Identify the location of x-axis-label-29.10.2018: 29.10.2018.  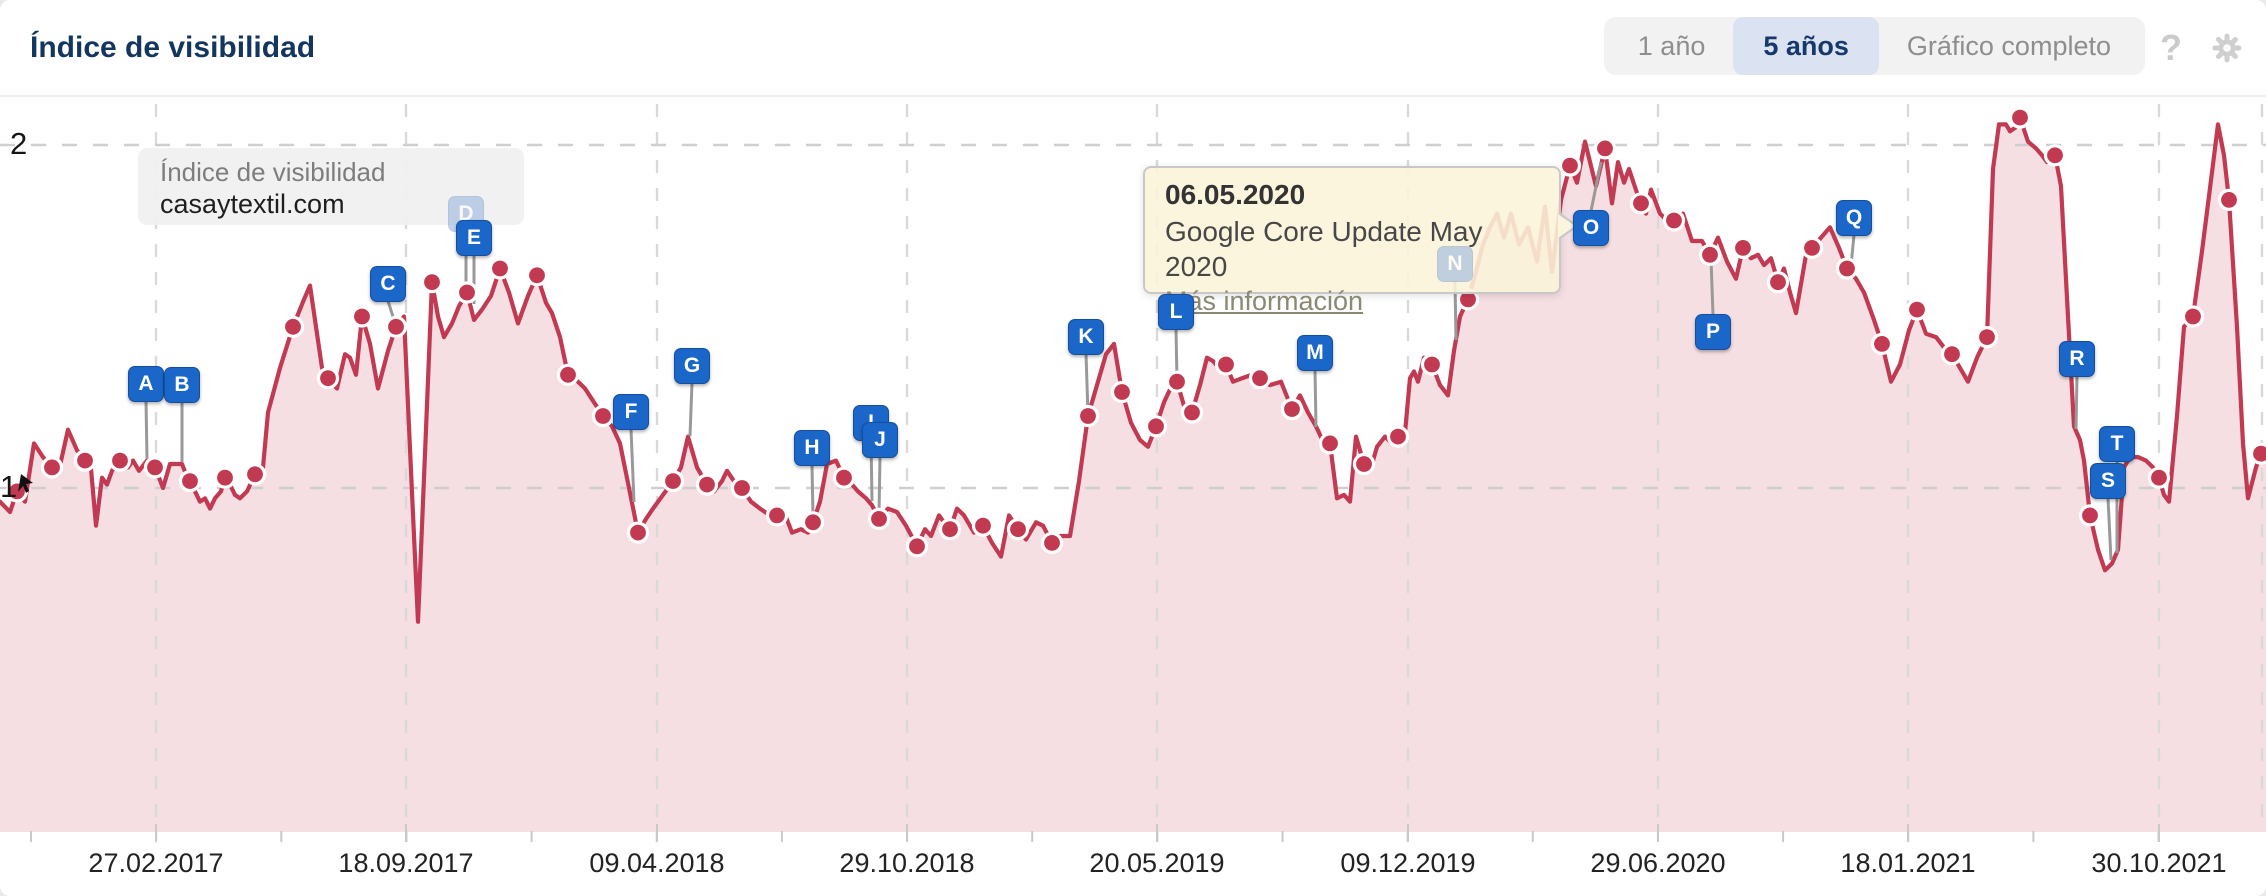
(907, 863).